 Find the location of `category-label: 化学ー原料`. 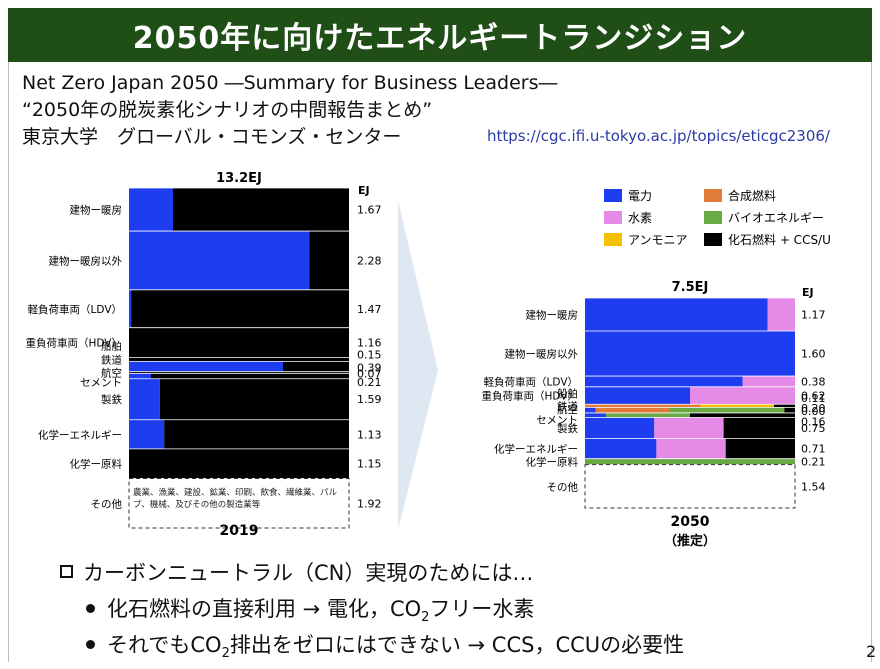

category-label: 化学ー原料 is located at coordinates (96, 464).